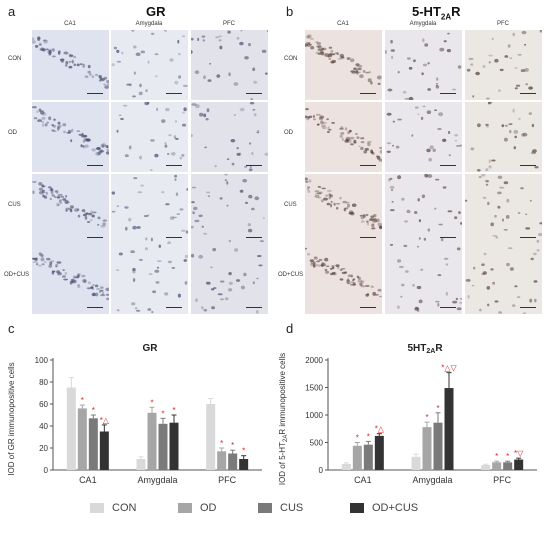 Image resolution: width=550 pixels, height=544 pixels. I want to click on col-label-a-amygdala: Amygdala, so click(149, 24).